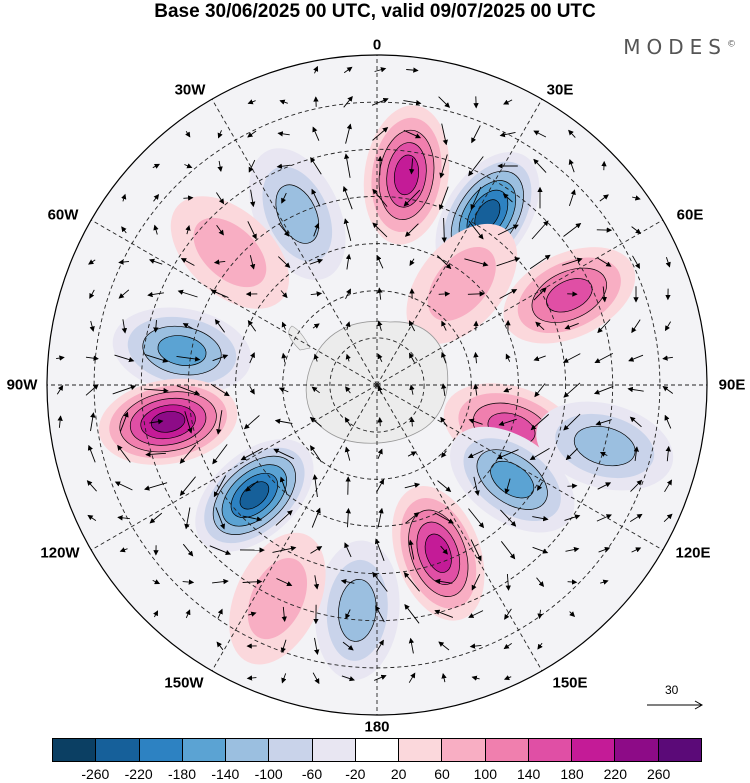 This screenshot has width=750, height=783. I want to click on colorbar-tick-label: -60, so click(312, 774).